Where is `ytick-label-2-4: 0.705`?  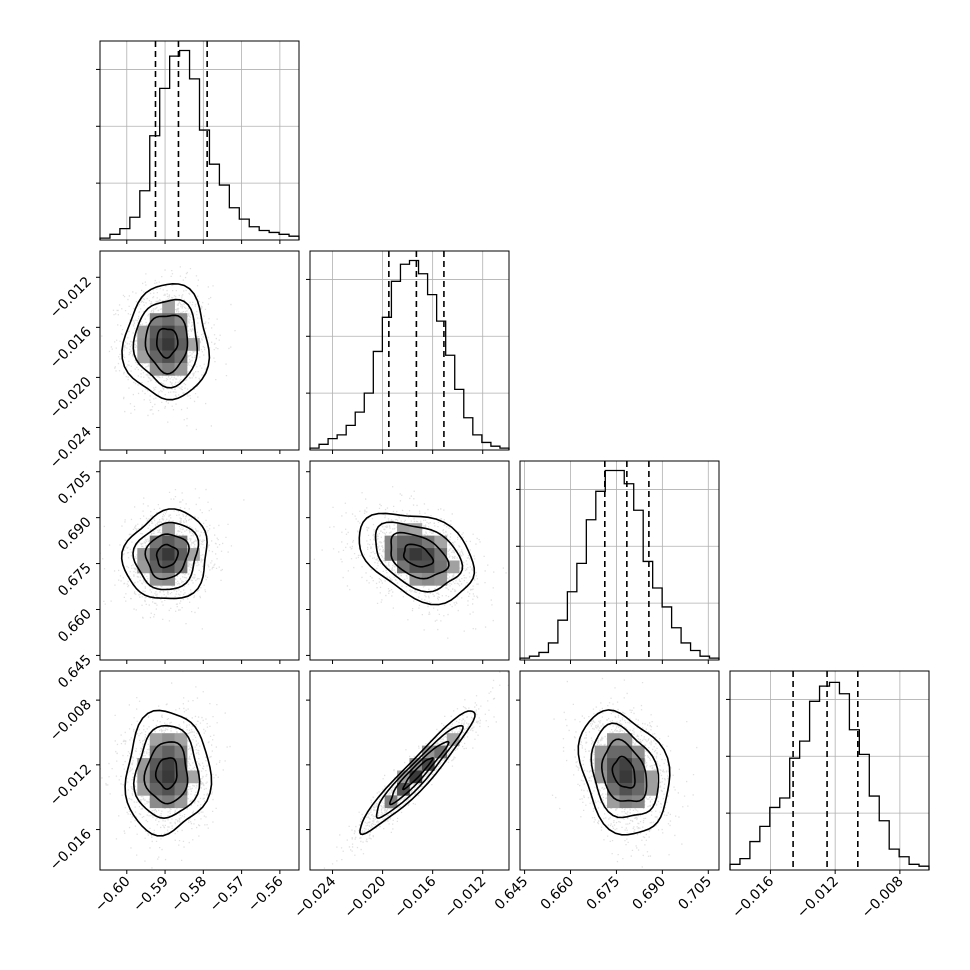
ytick-label-2-4: 0.705 is located at coordinates (75, 488).